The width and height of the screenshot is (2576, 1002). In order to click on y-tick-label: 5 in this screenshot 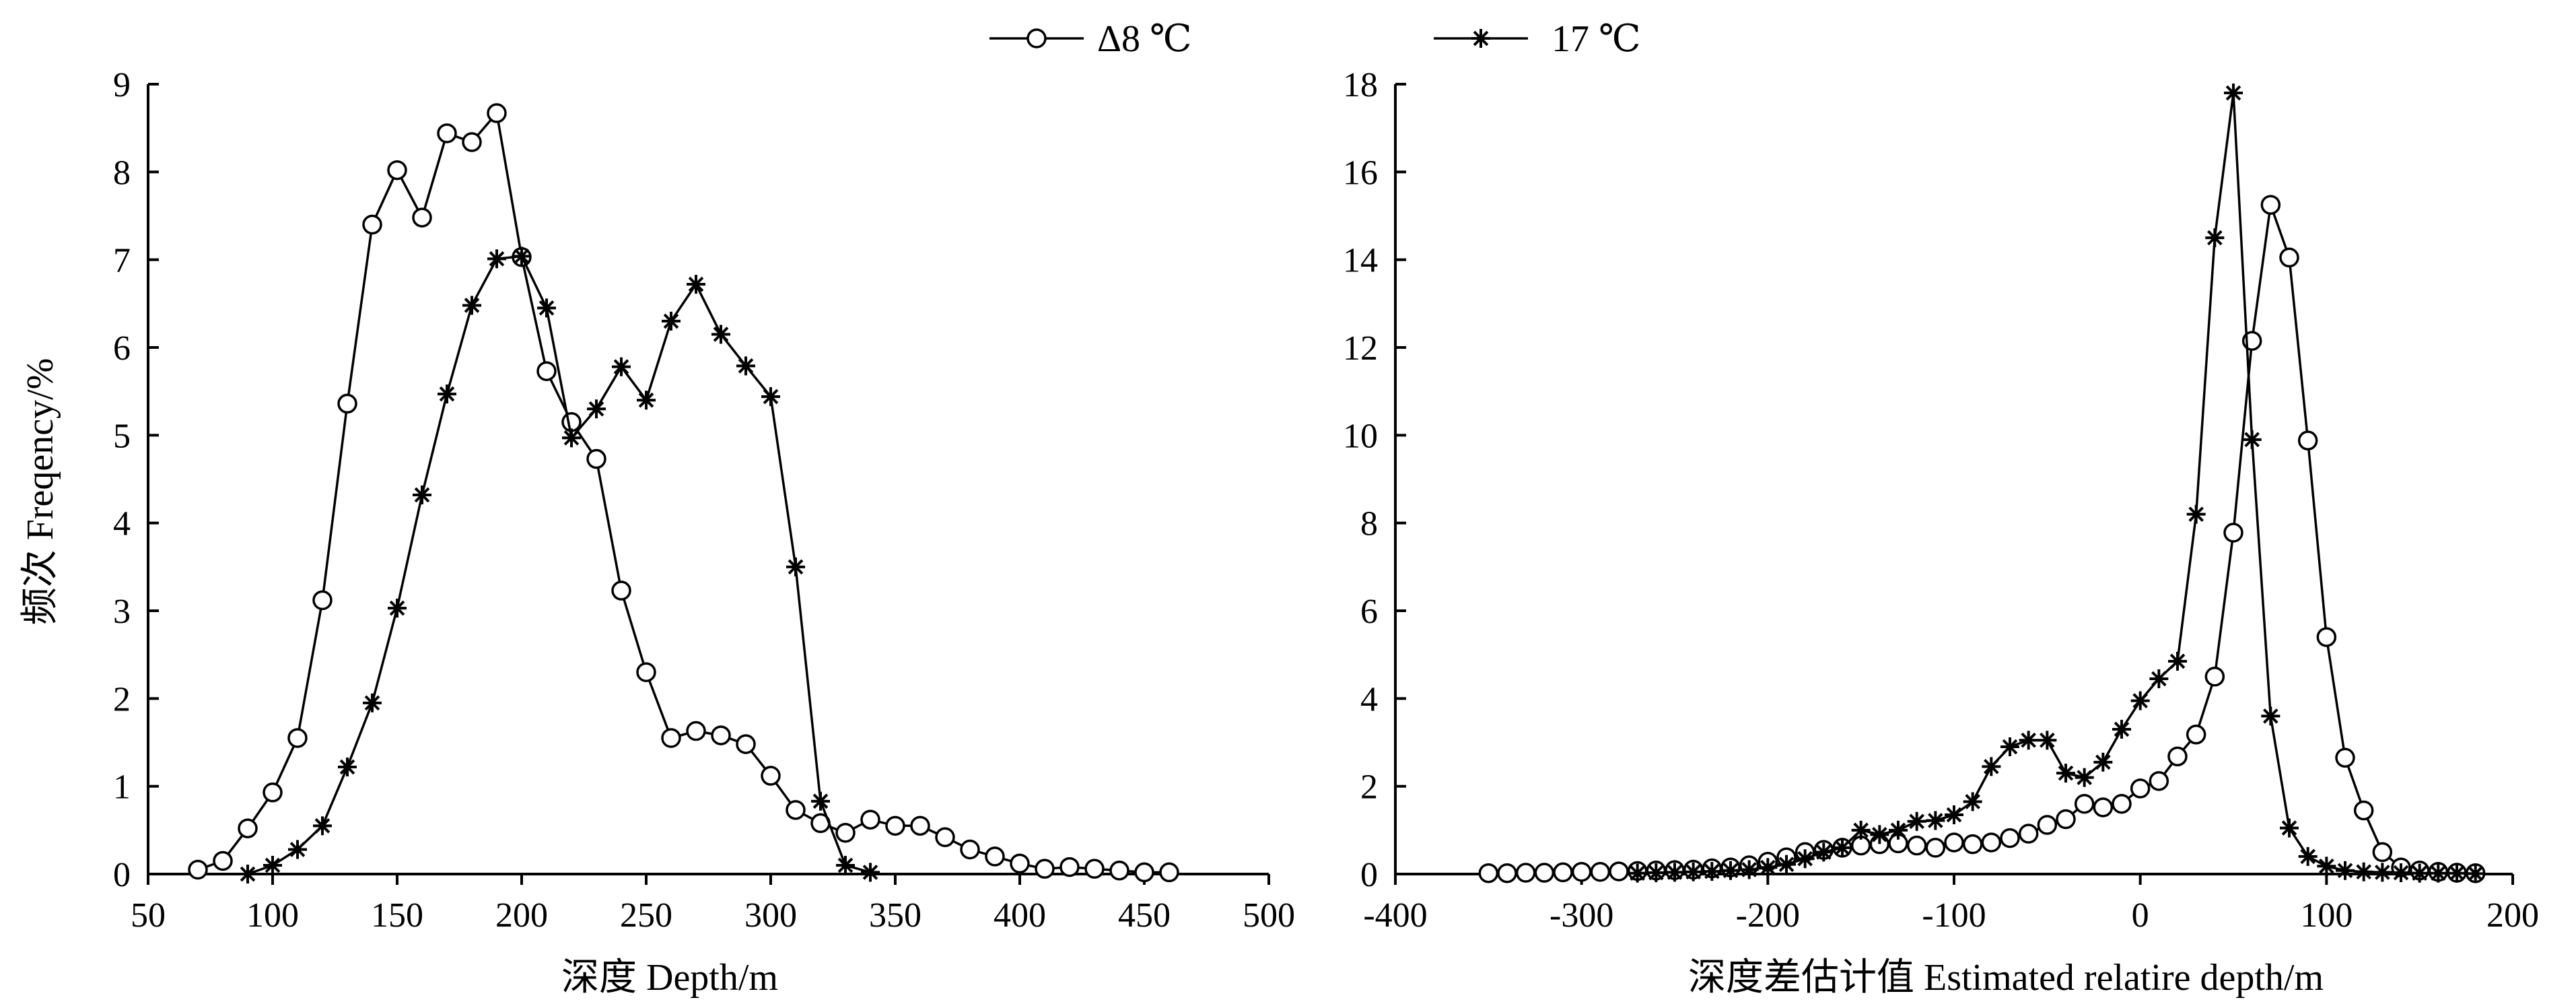, I will do `click(122, 436)`.